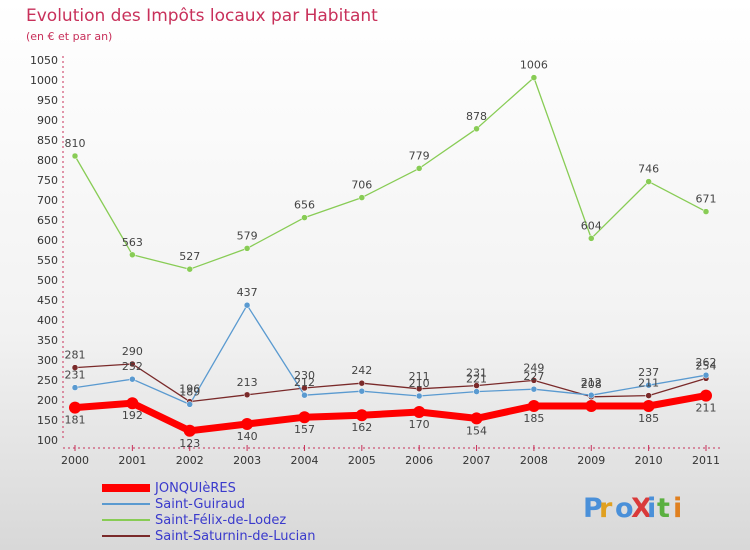 The image size is (750, 550). I want to click on brand-letter: t, so click(663, 508).